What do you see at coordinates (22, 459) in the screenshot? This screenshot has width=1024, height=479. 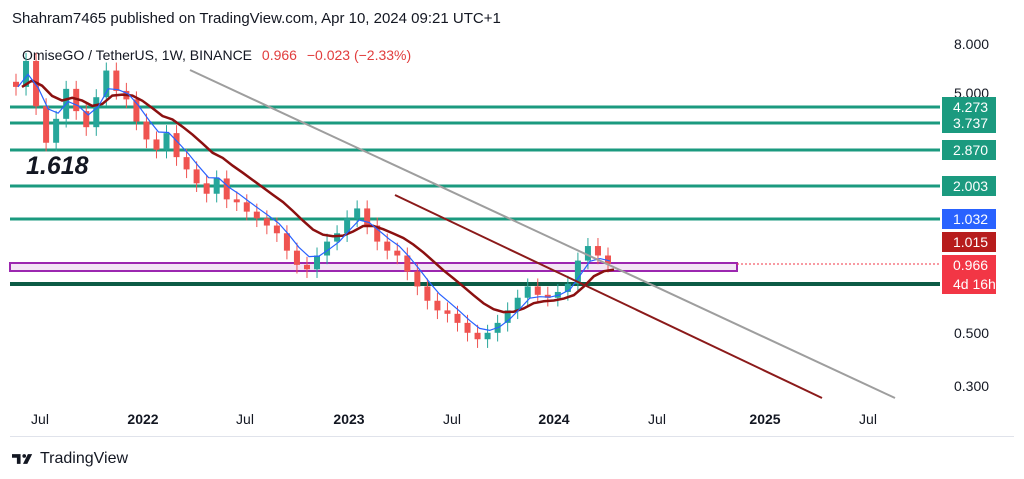 I see `tradingview-logo-icon` at bounding box center [22, 459].